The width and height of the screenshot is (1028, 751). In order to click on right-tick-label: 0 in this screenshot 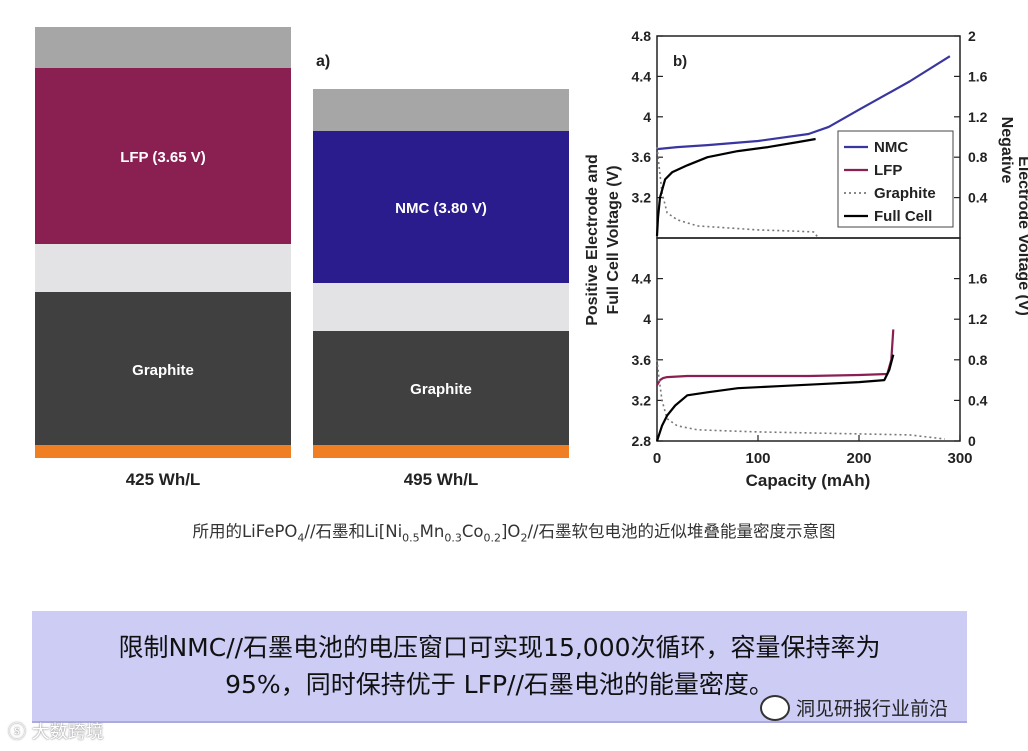, I will do `click(972, 441)`.